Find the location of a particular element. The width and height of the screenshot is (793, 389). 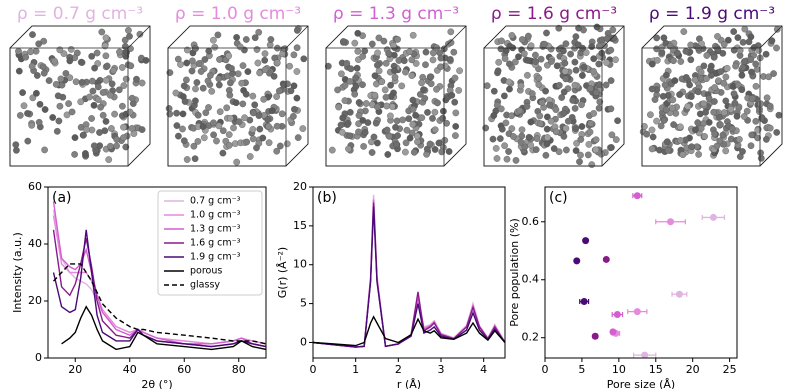

axes-frame is located at coordinates (641, 272).